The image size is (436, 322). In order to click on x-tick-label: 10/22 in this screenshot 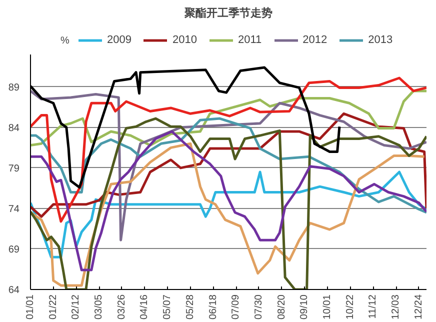, I will do `click(350, 307)`.